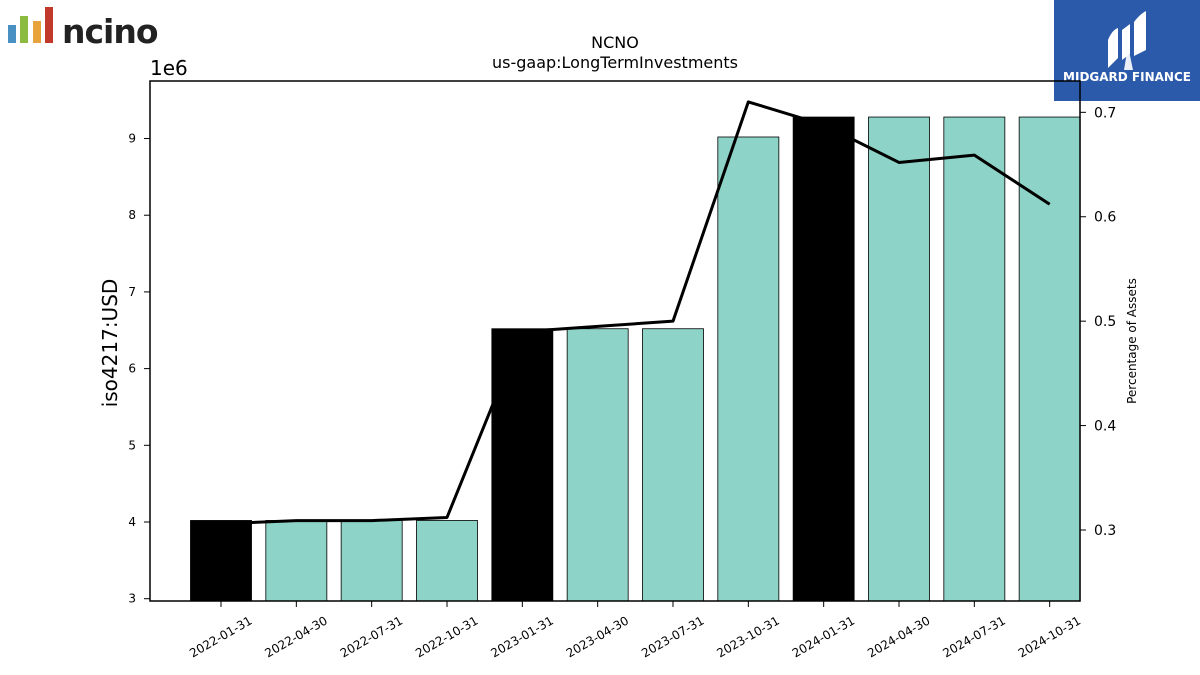 The image size is (1200, 675). Describe the element at coordinates (615, 62) in the screenshot. I see `chart-subtitle: us-gaap:LongTermInvestments` at that location.